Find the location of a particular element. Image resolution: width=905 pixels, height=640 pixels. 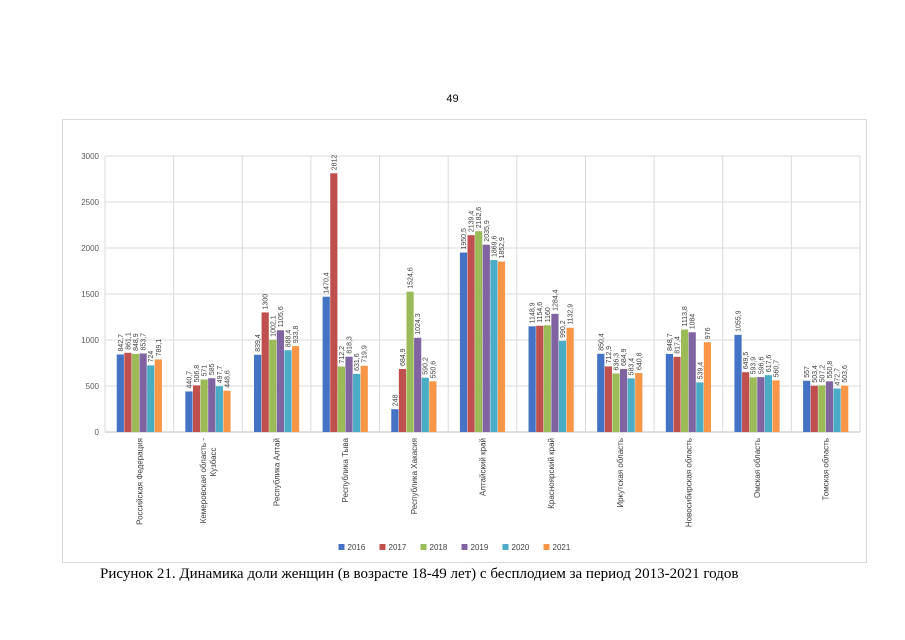

category-label-line: Томская область is located at coordinates (826, 469).